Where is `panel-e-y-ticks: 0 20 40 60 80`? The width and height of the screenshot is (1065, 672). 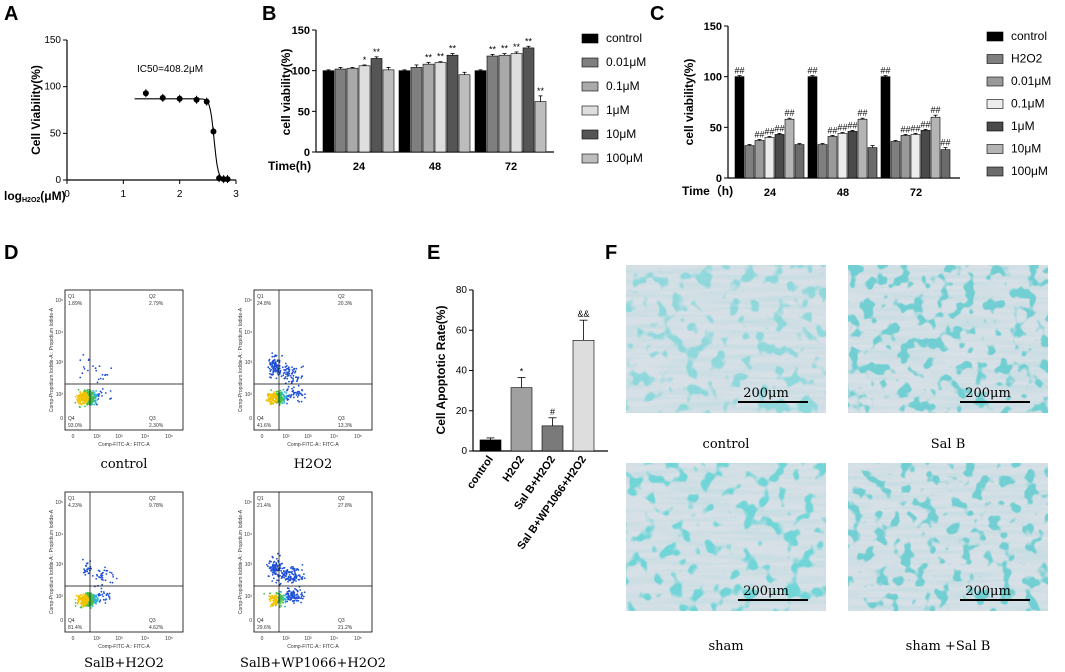
panel-e-y-ticks: 0 20 40 60 80 is located at coordinates (464, 371).